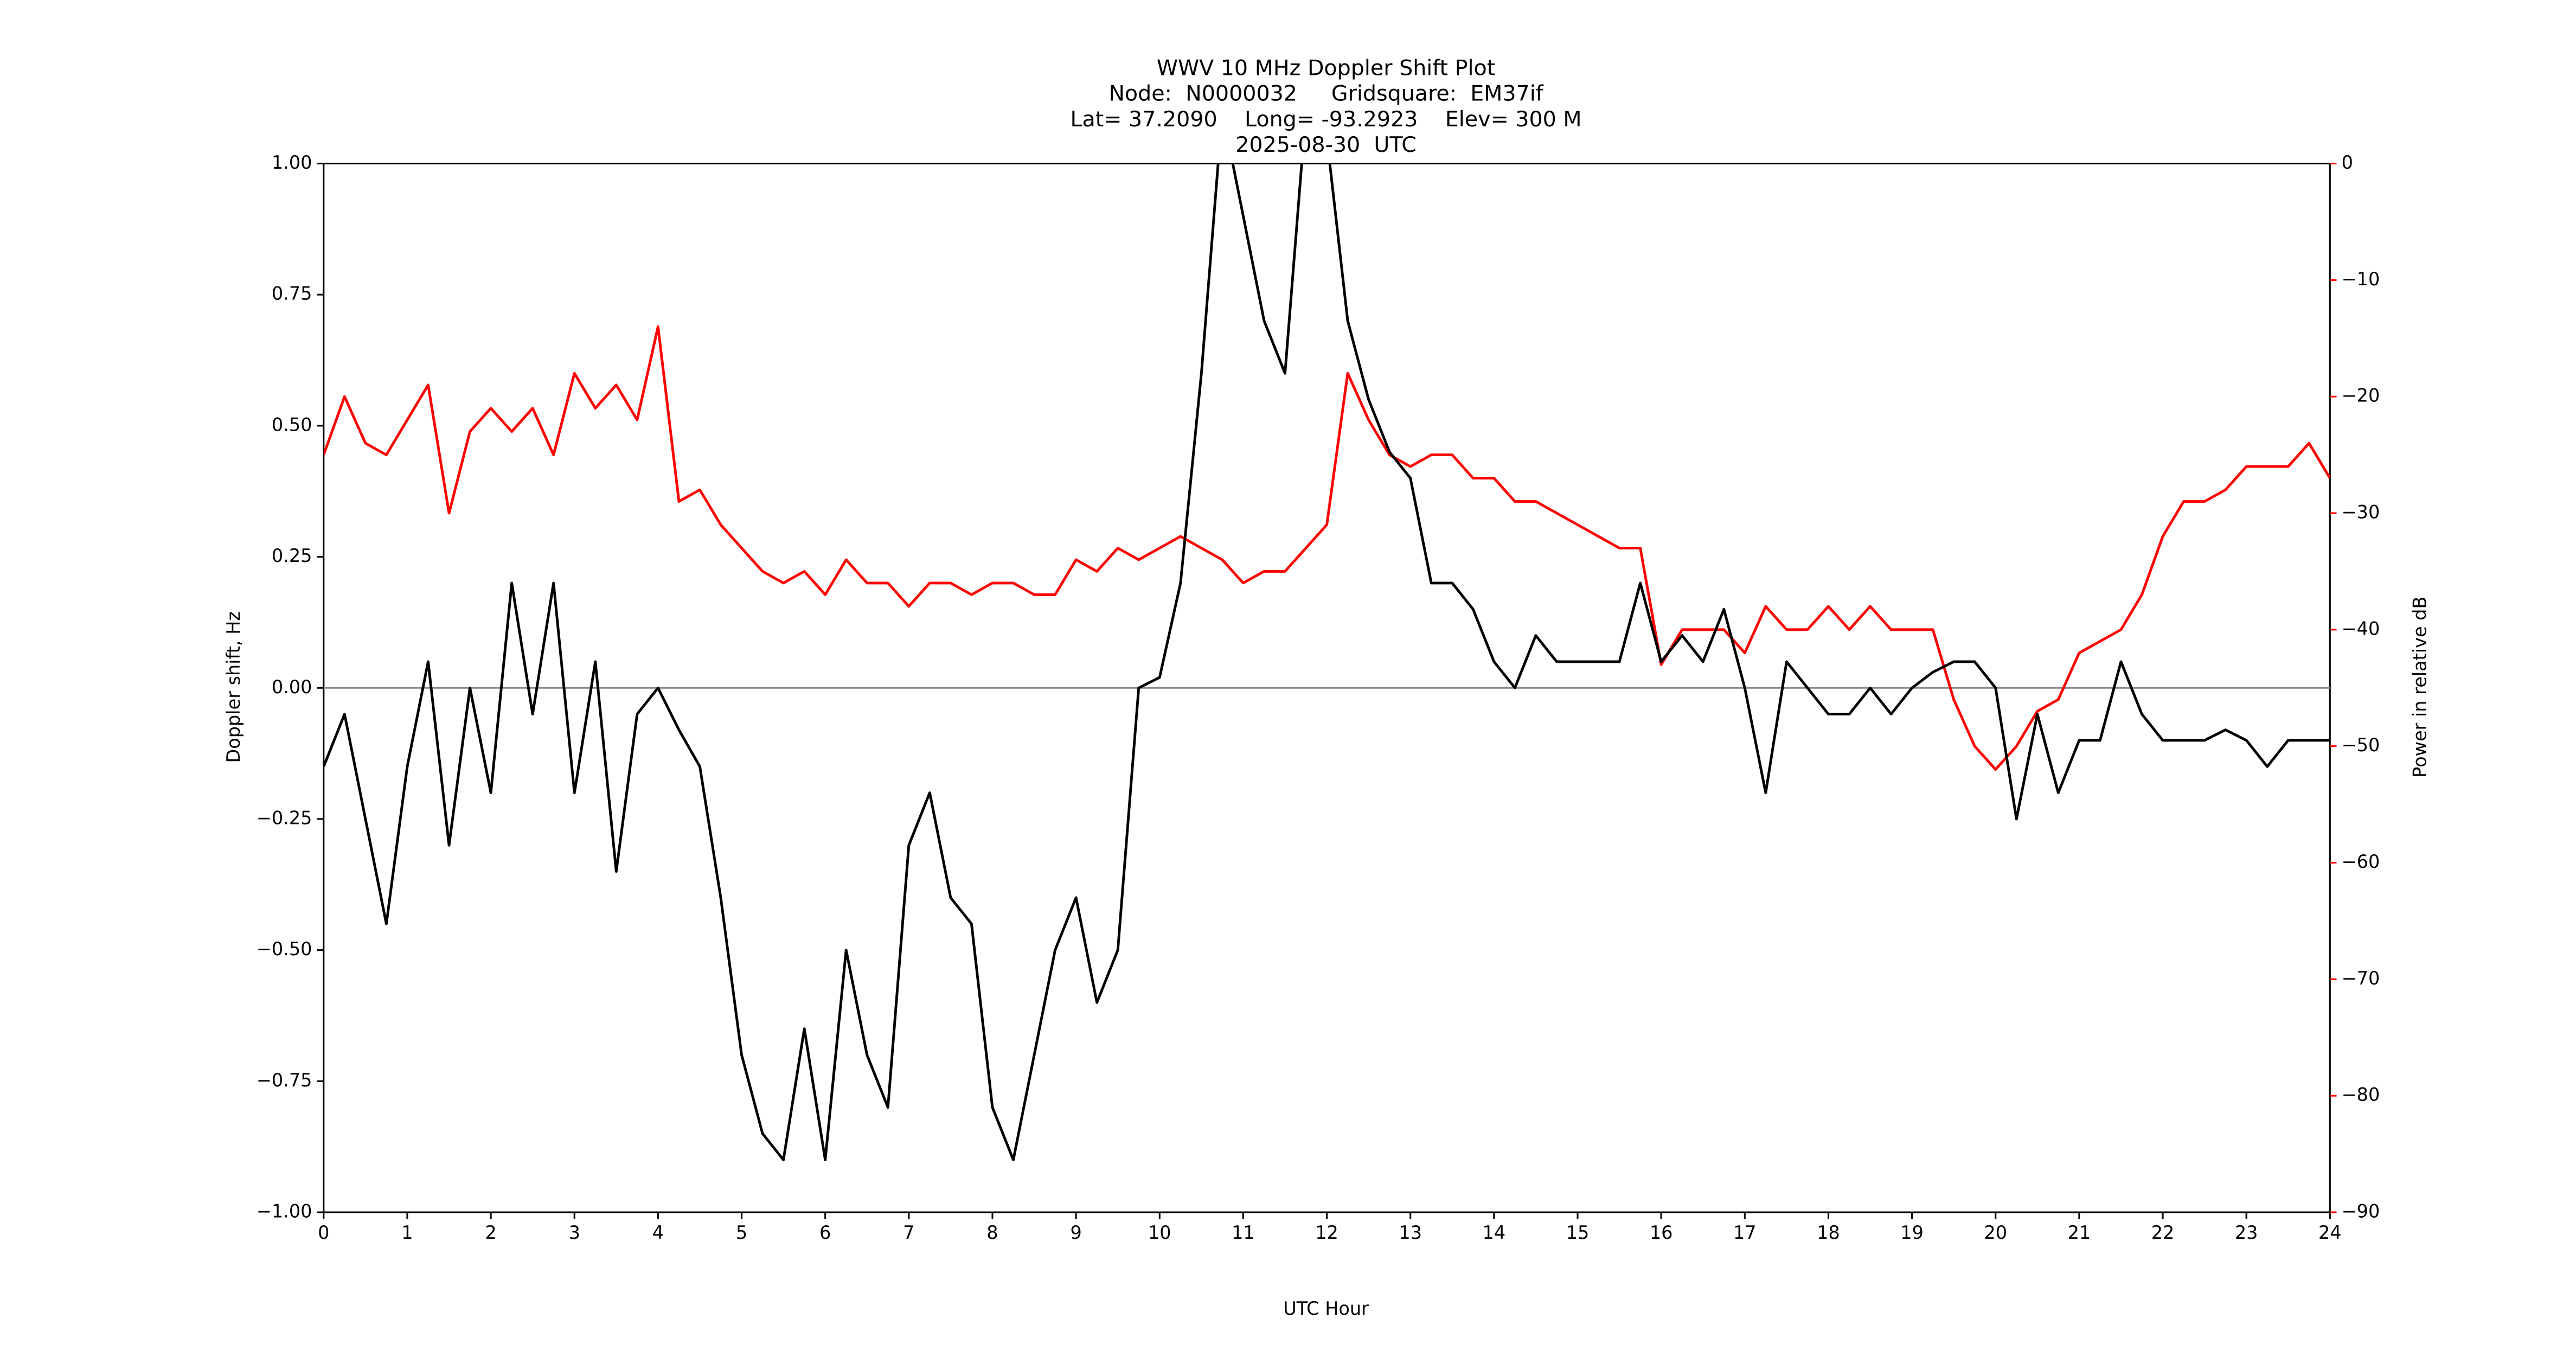 The width and height of the screenshot is (2576, 1356). Describe the element at coordinates (2361, 628) in the screenshot. I see `y2-tick-label: −40` at that location.